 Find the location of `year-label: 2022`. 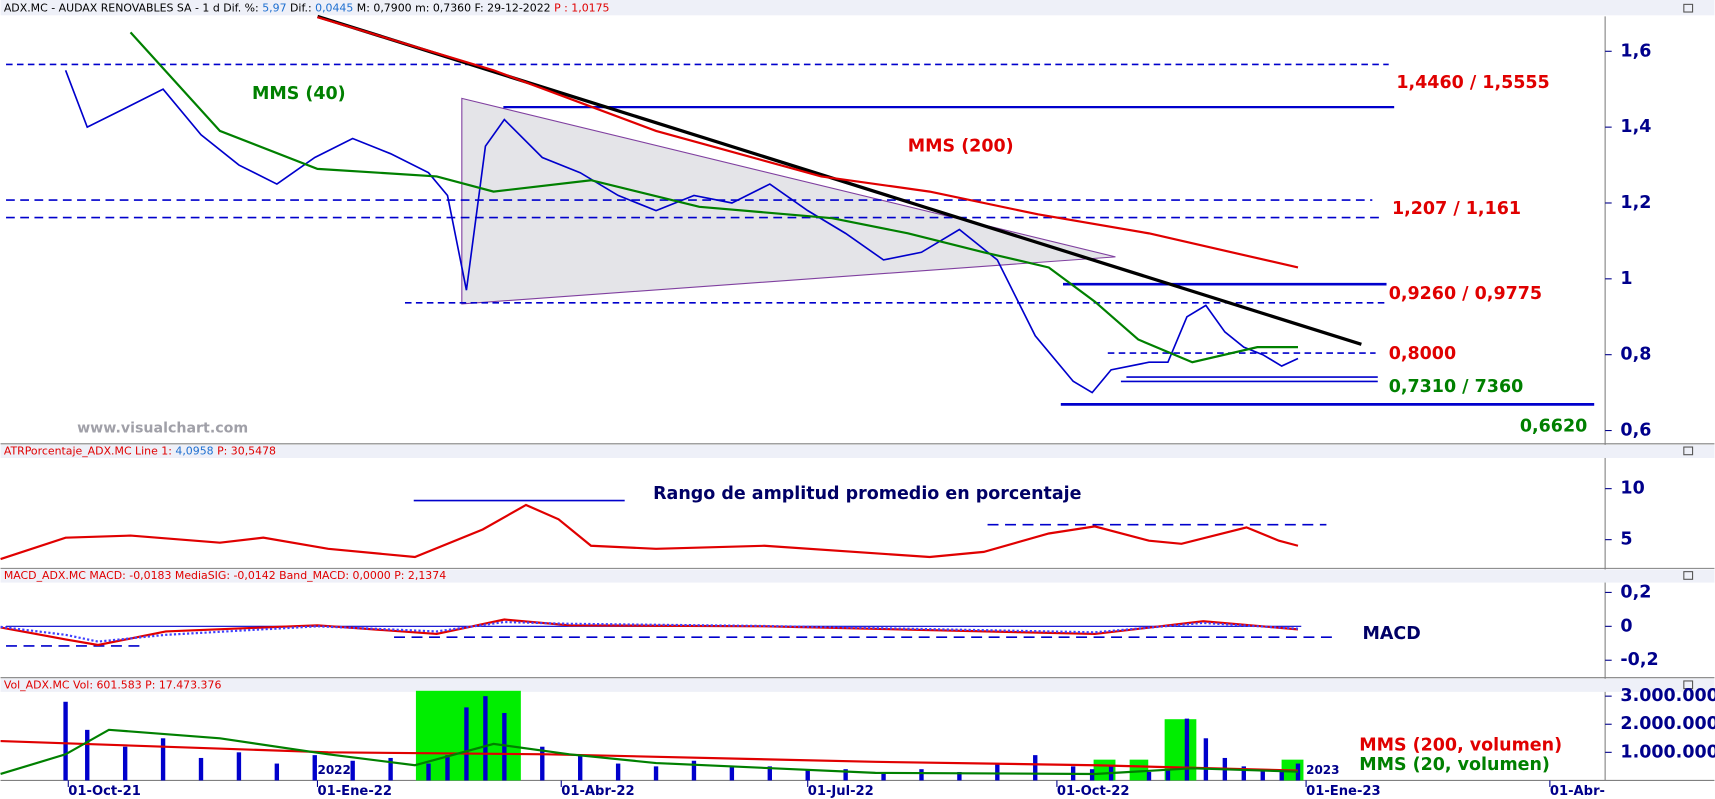

year-label: 2022 is located at coordinates (333, 770).